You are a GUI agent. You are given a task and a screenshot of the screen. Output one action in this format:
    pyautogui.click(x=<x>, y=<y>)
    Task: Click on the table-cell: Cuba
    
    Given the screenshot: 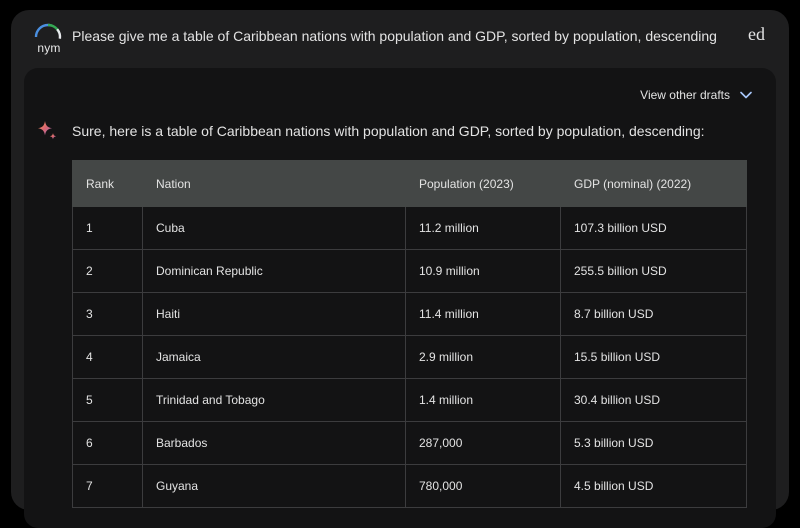 What is the action you would take?
    pyautogui.click(x=274, y=228)
    